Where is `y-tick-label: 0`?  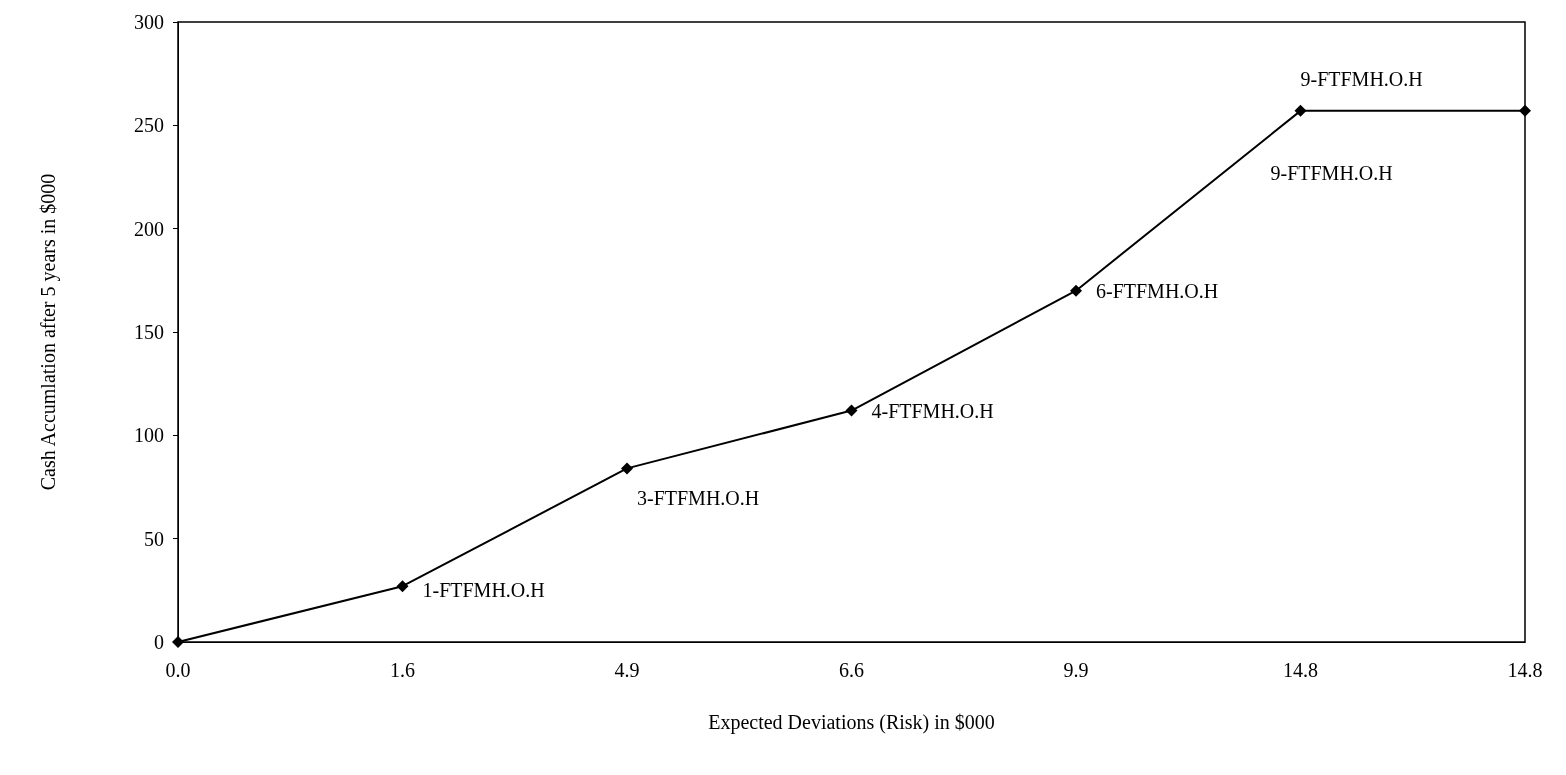
y-tick-label: 0 is located at coordinates (159, 642).